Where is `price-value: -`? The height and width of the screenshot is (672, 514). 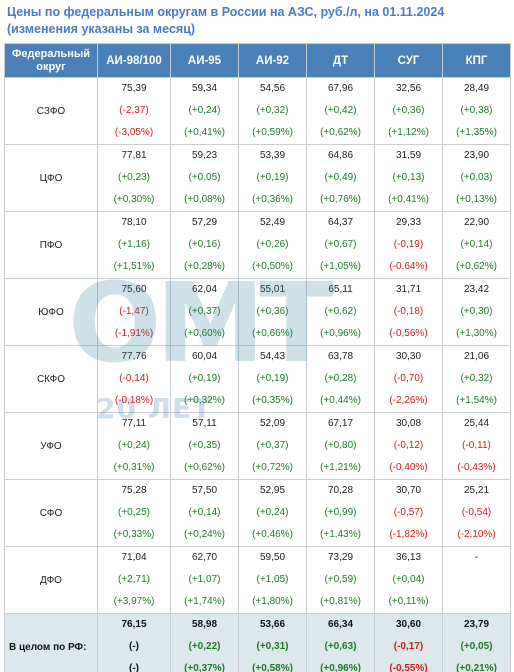 price-value: - is located at coordinates (476, 557).